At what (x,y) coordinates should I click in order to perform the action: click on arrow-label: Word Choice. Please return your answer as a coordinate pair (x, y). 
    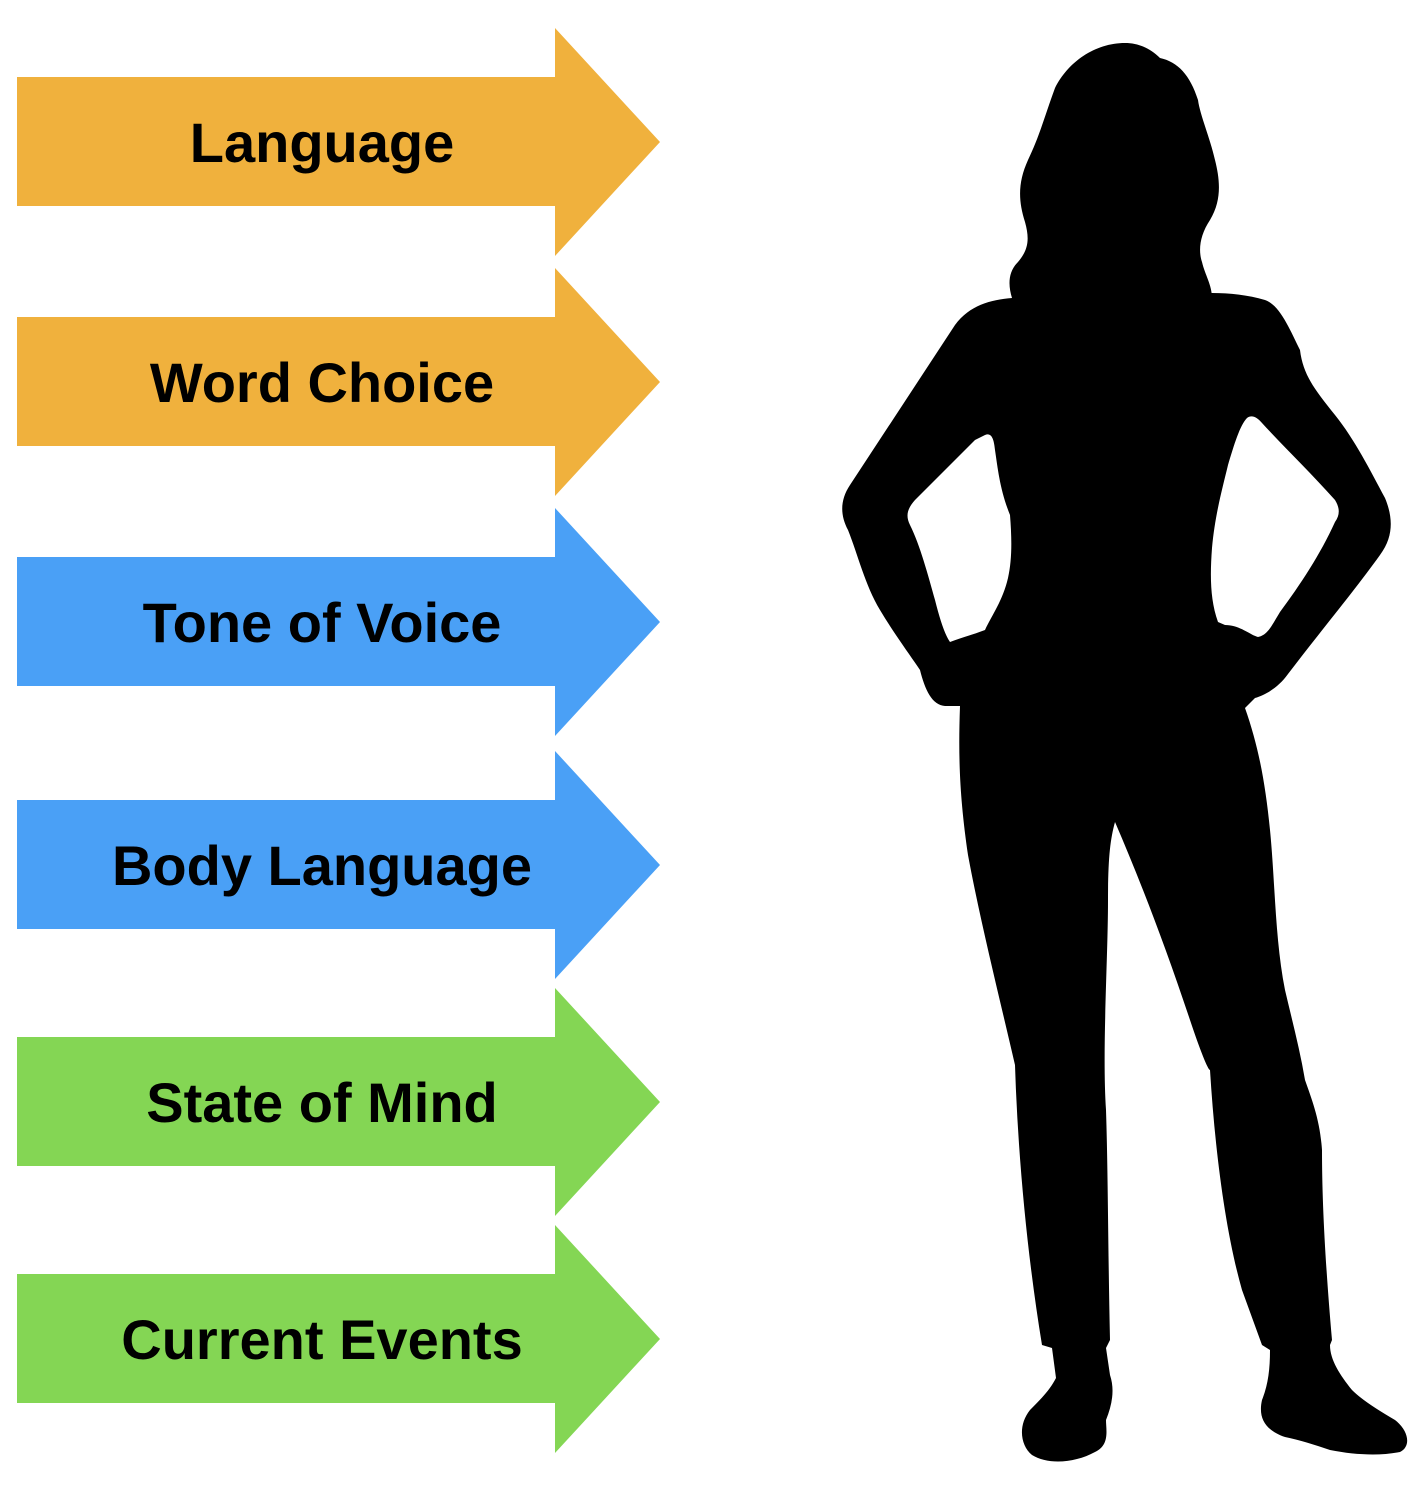
    Looking at the image, I should click on (322, 382).